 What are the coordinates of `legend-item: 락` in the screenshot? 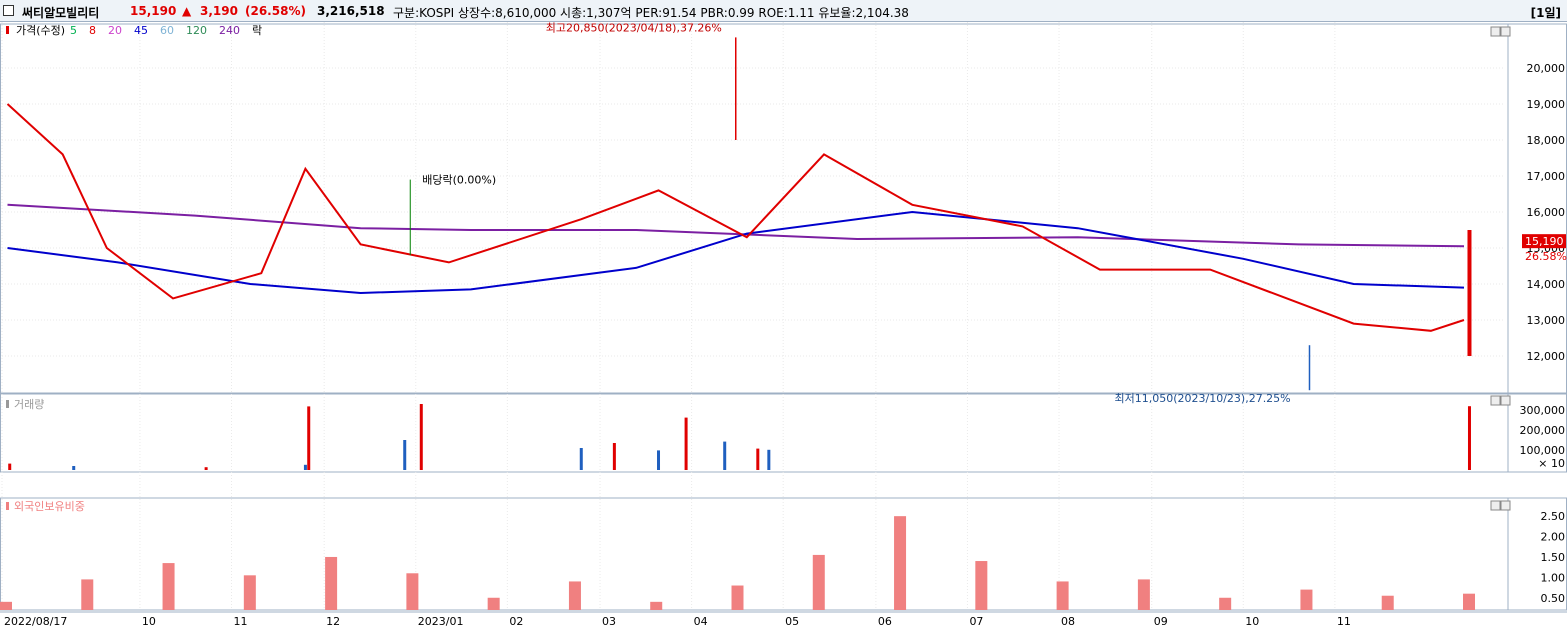 It's located at (257, 30).